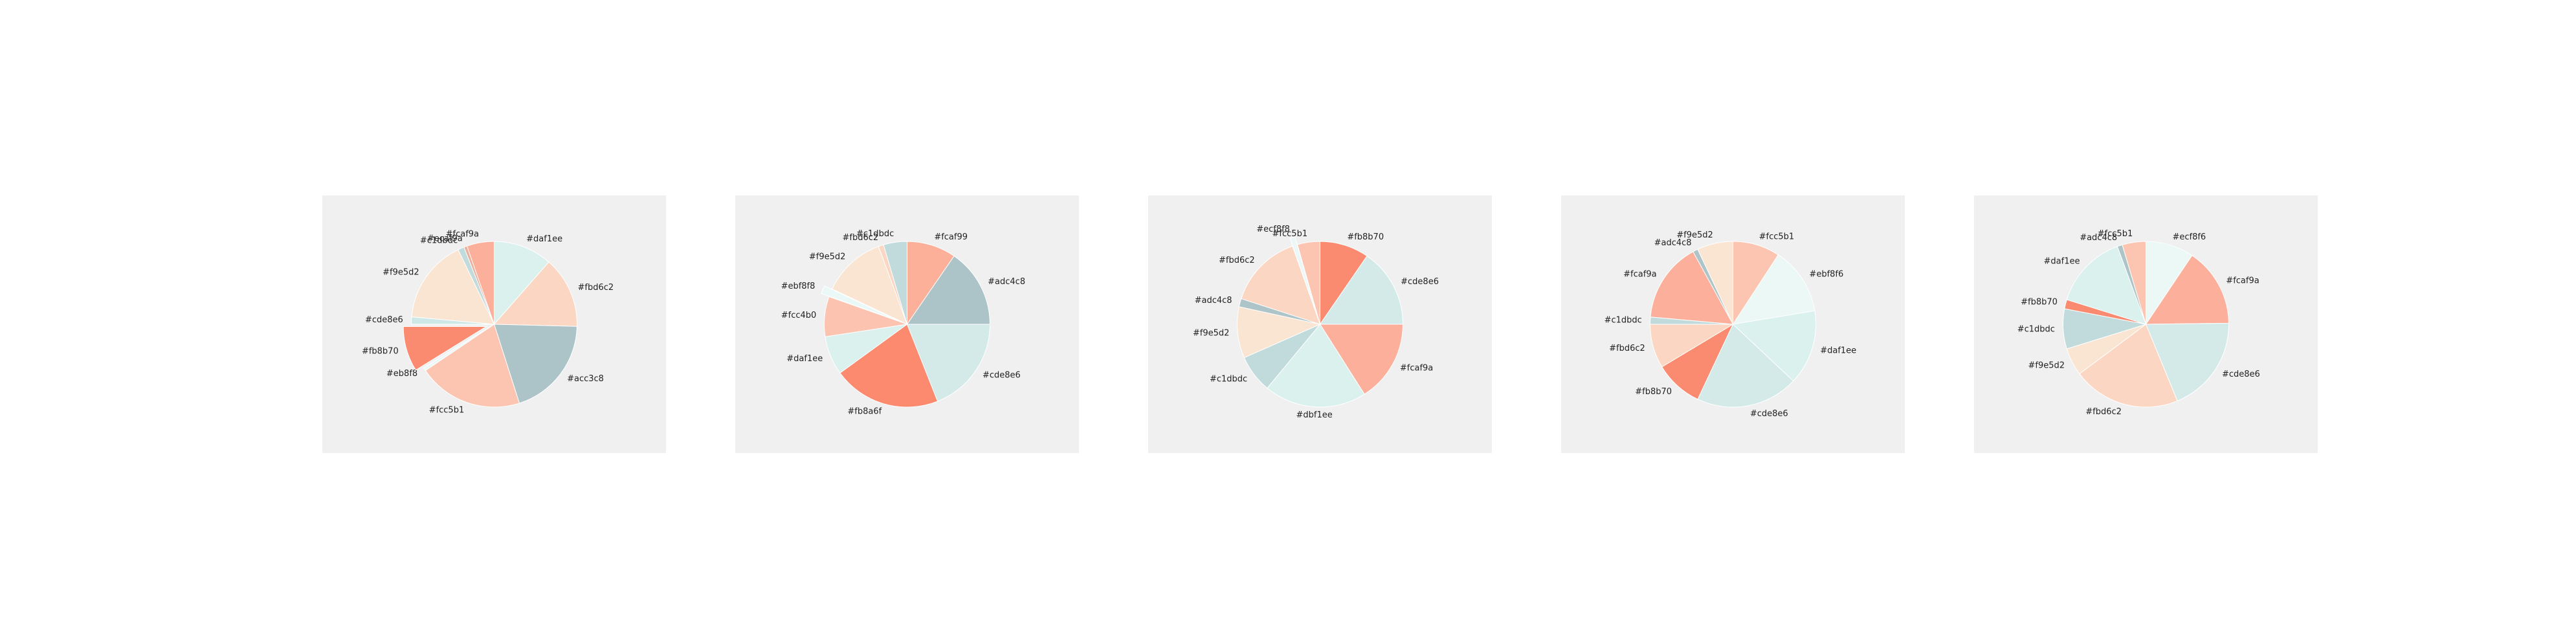 The width and height of the screenshot is (2576, 644). I want to click on slice-label: #ecf8f6, so click(2189, 237).